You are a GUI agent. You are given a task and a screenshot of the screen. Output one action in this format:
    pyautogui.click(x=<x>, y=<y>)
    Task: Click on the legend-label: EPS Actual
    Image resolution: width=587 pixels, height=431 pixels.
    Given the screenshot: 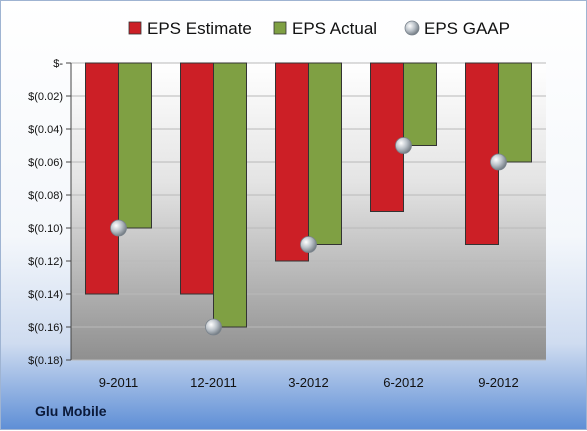 What is the action you would take?
    pyautogui.click(x=334, y=28)
    